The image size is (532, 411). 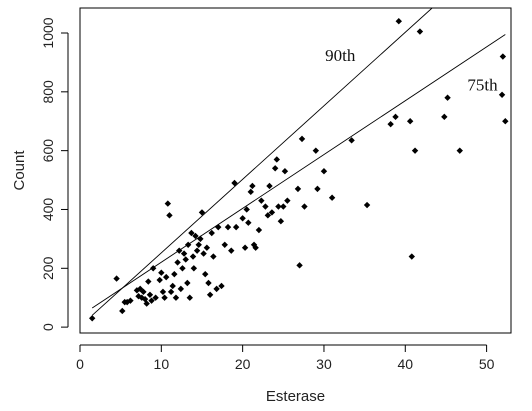 What do you see at coordinates (48, 268) in the screenshot?
I see `y-tick-label: 200` at bounding box center [48, 268].